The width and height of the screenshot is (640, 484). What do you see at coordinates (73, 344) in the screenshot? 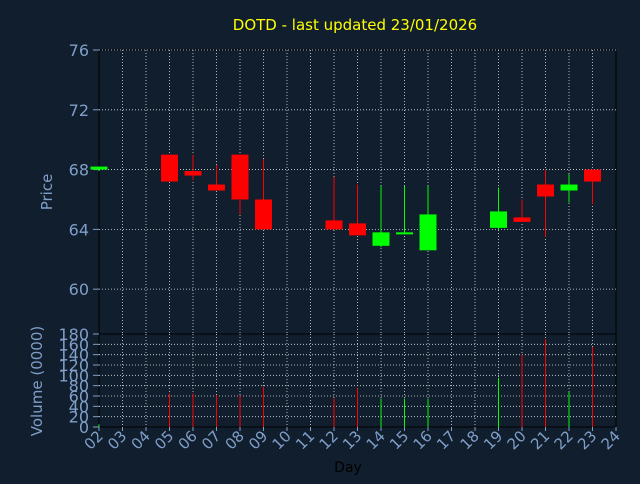
I see `volume-tick-label: 160` at bounding box center [73, 344].